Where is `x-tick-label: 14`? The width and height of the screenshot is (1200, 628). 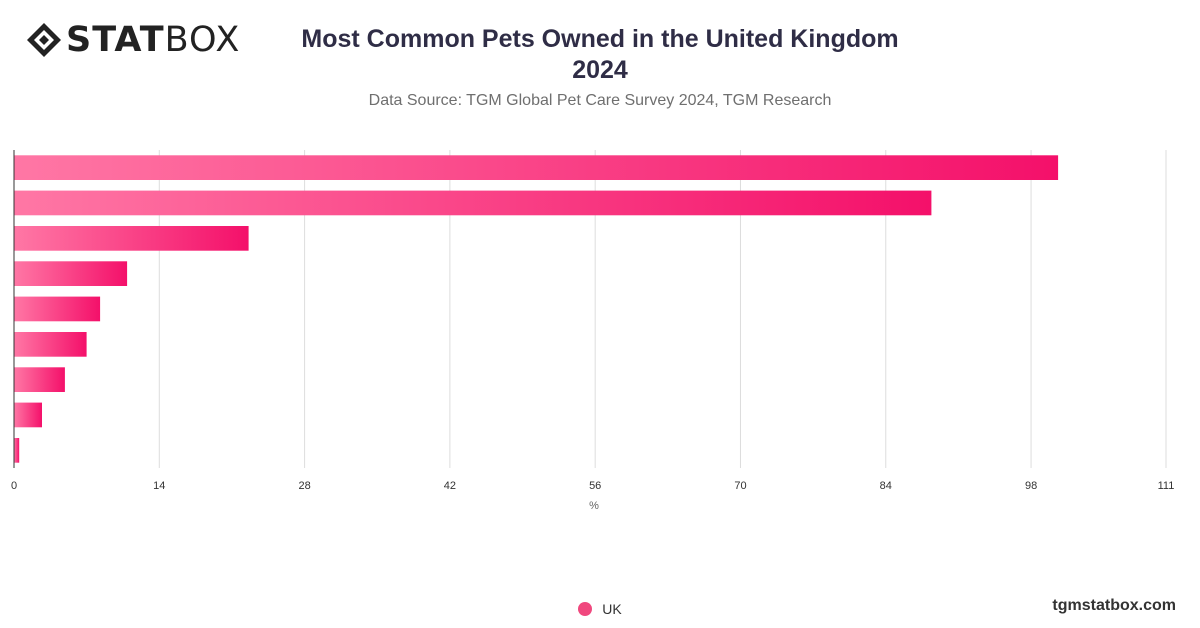
x-tick-label: 14 is located at coordinates (159, 486).